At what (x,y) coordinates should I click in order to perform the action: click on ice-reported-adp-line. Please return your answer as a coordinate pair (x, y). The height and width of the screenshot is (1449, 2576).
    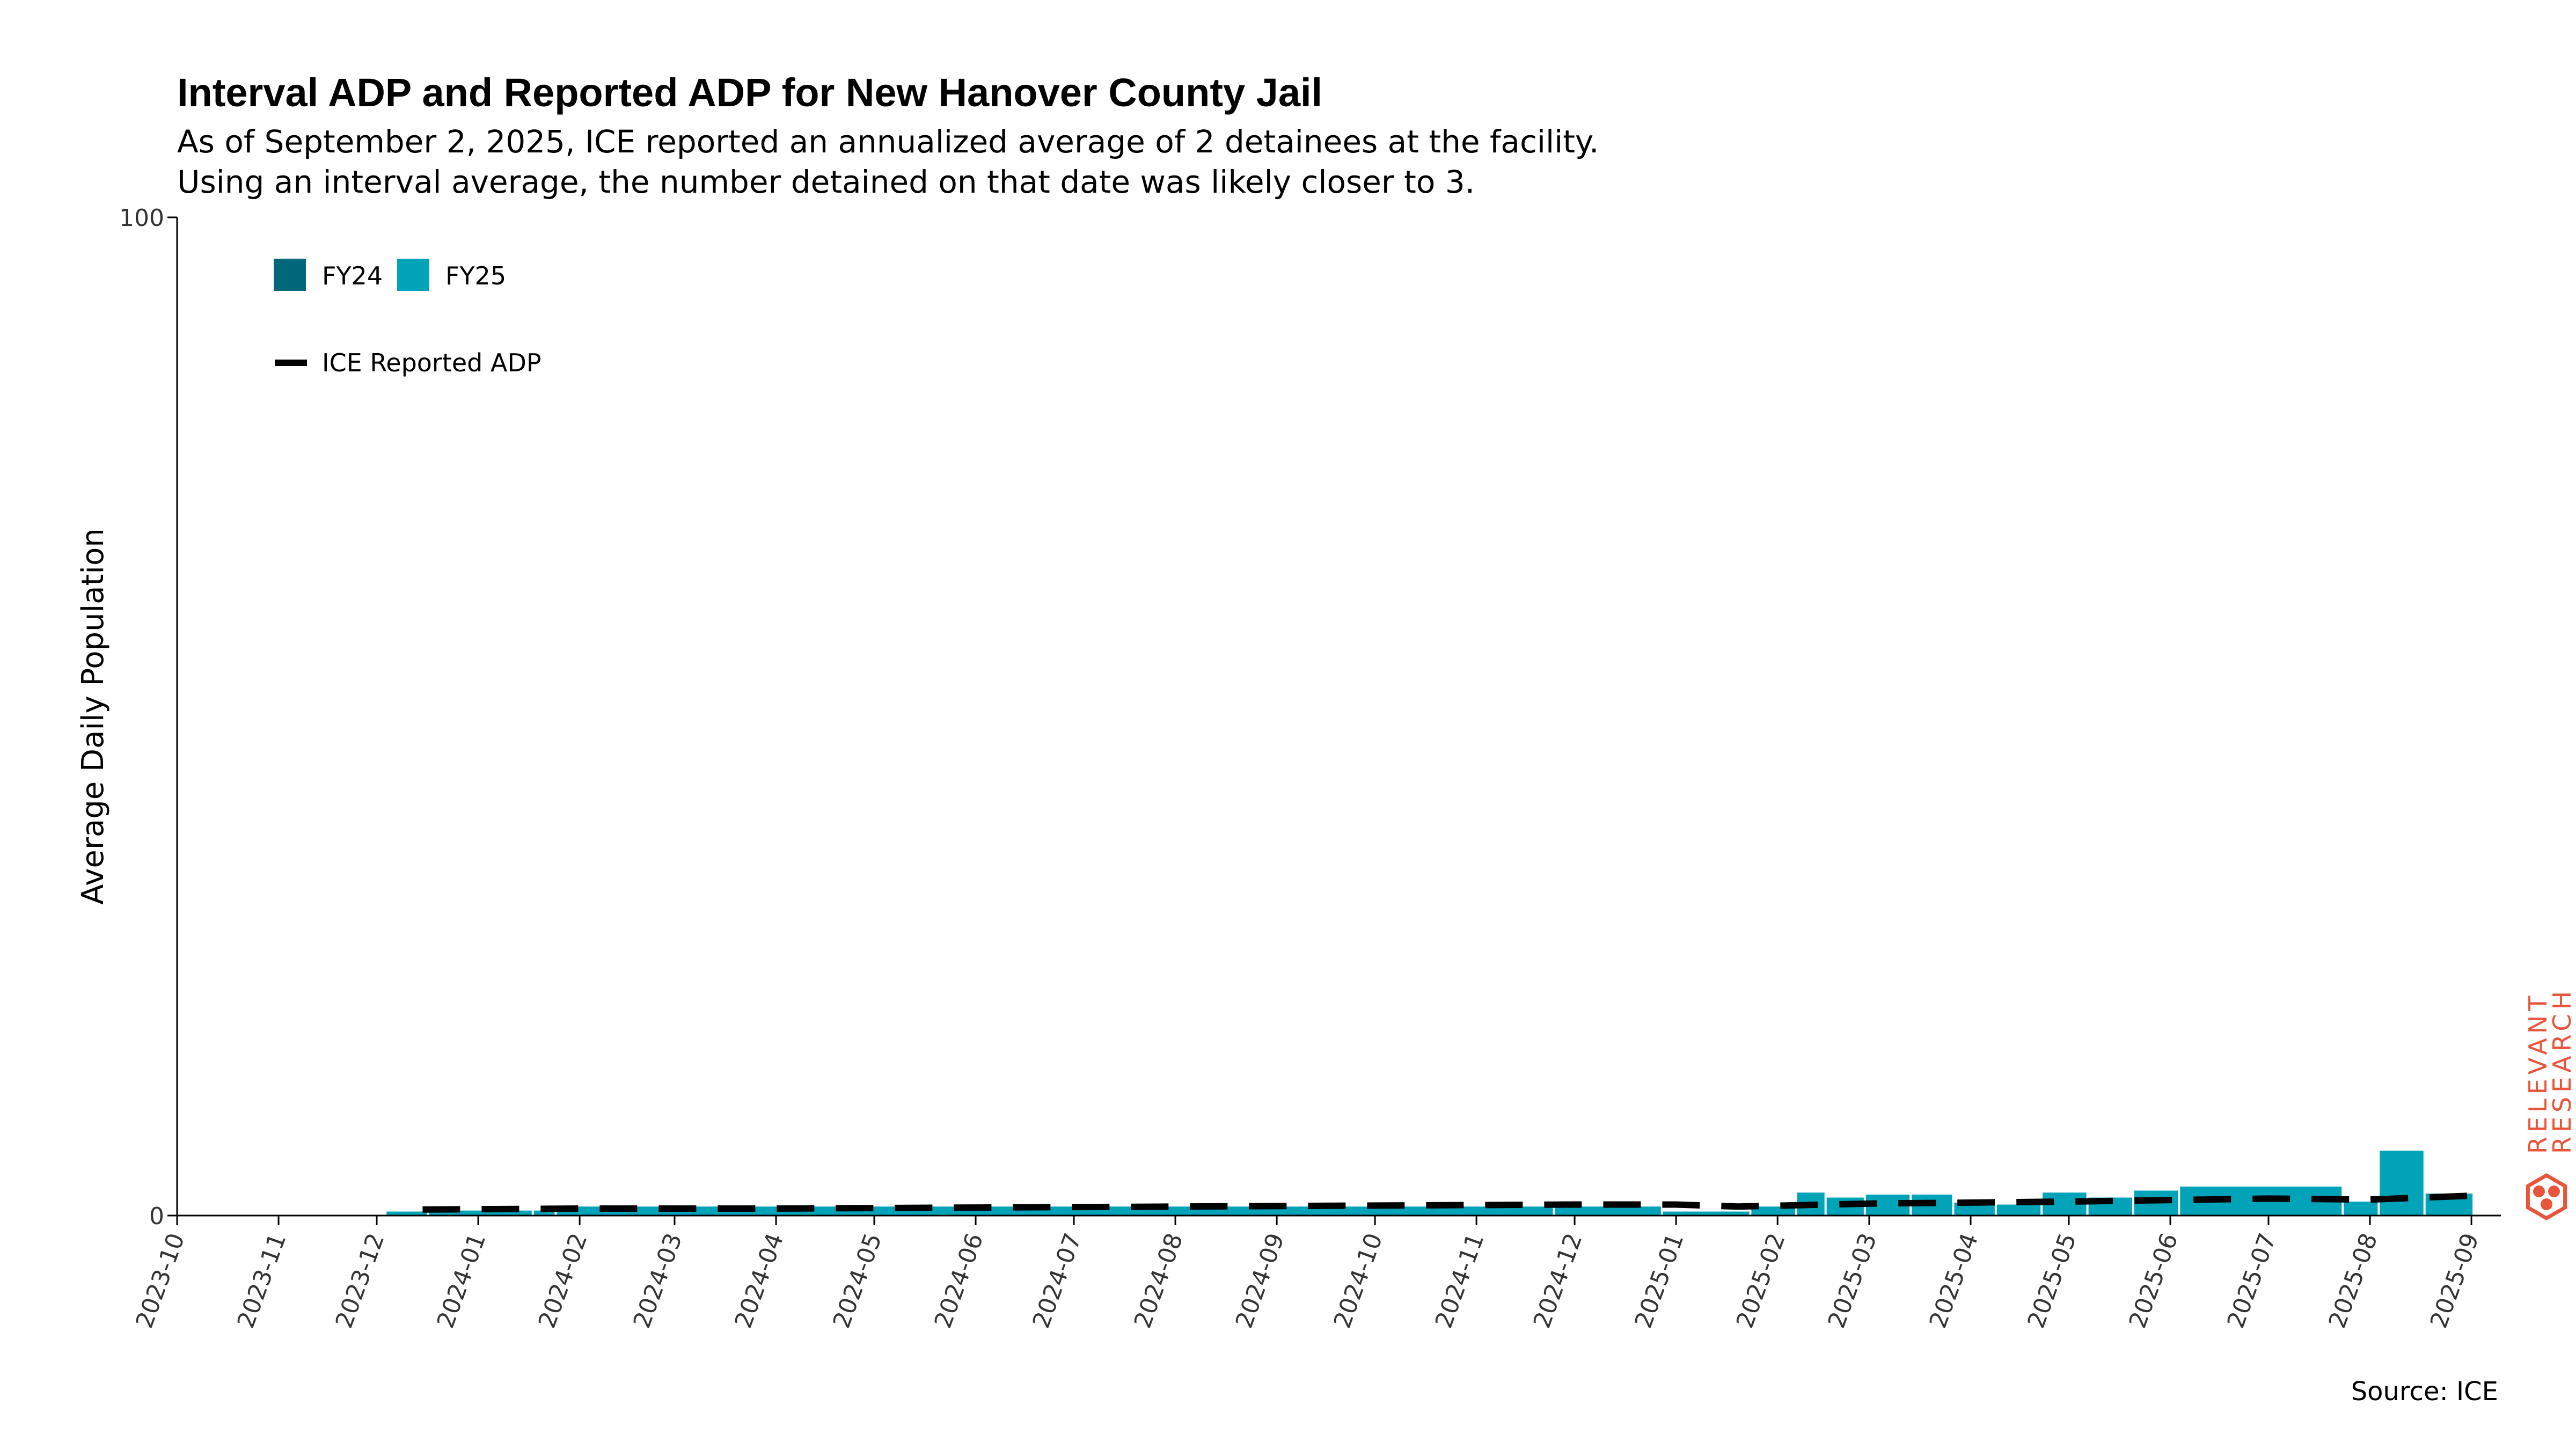
    Looking at the image, I should click on (1448, 1202).